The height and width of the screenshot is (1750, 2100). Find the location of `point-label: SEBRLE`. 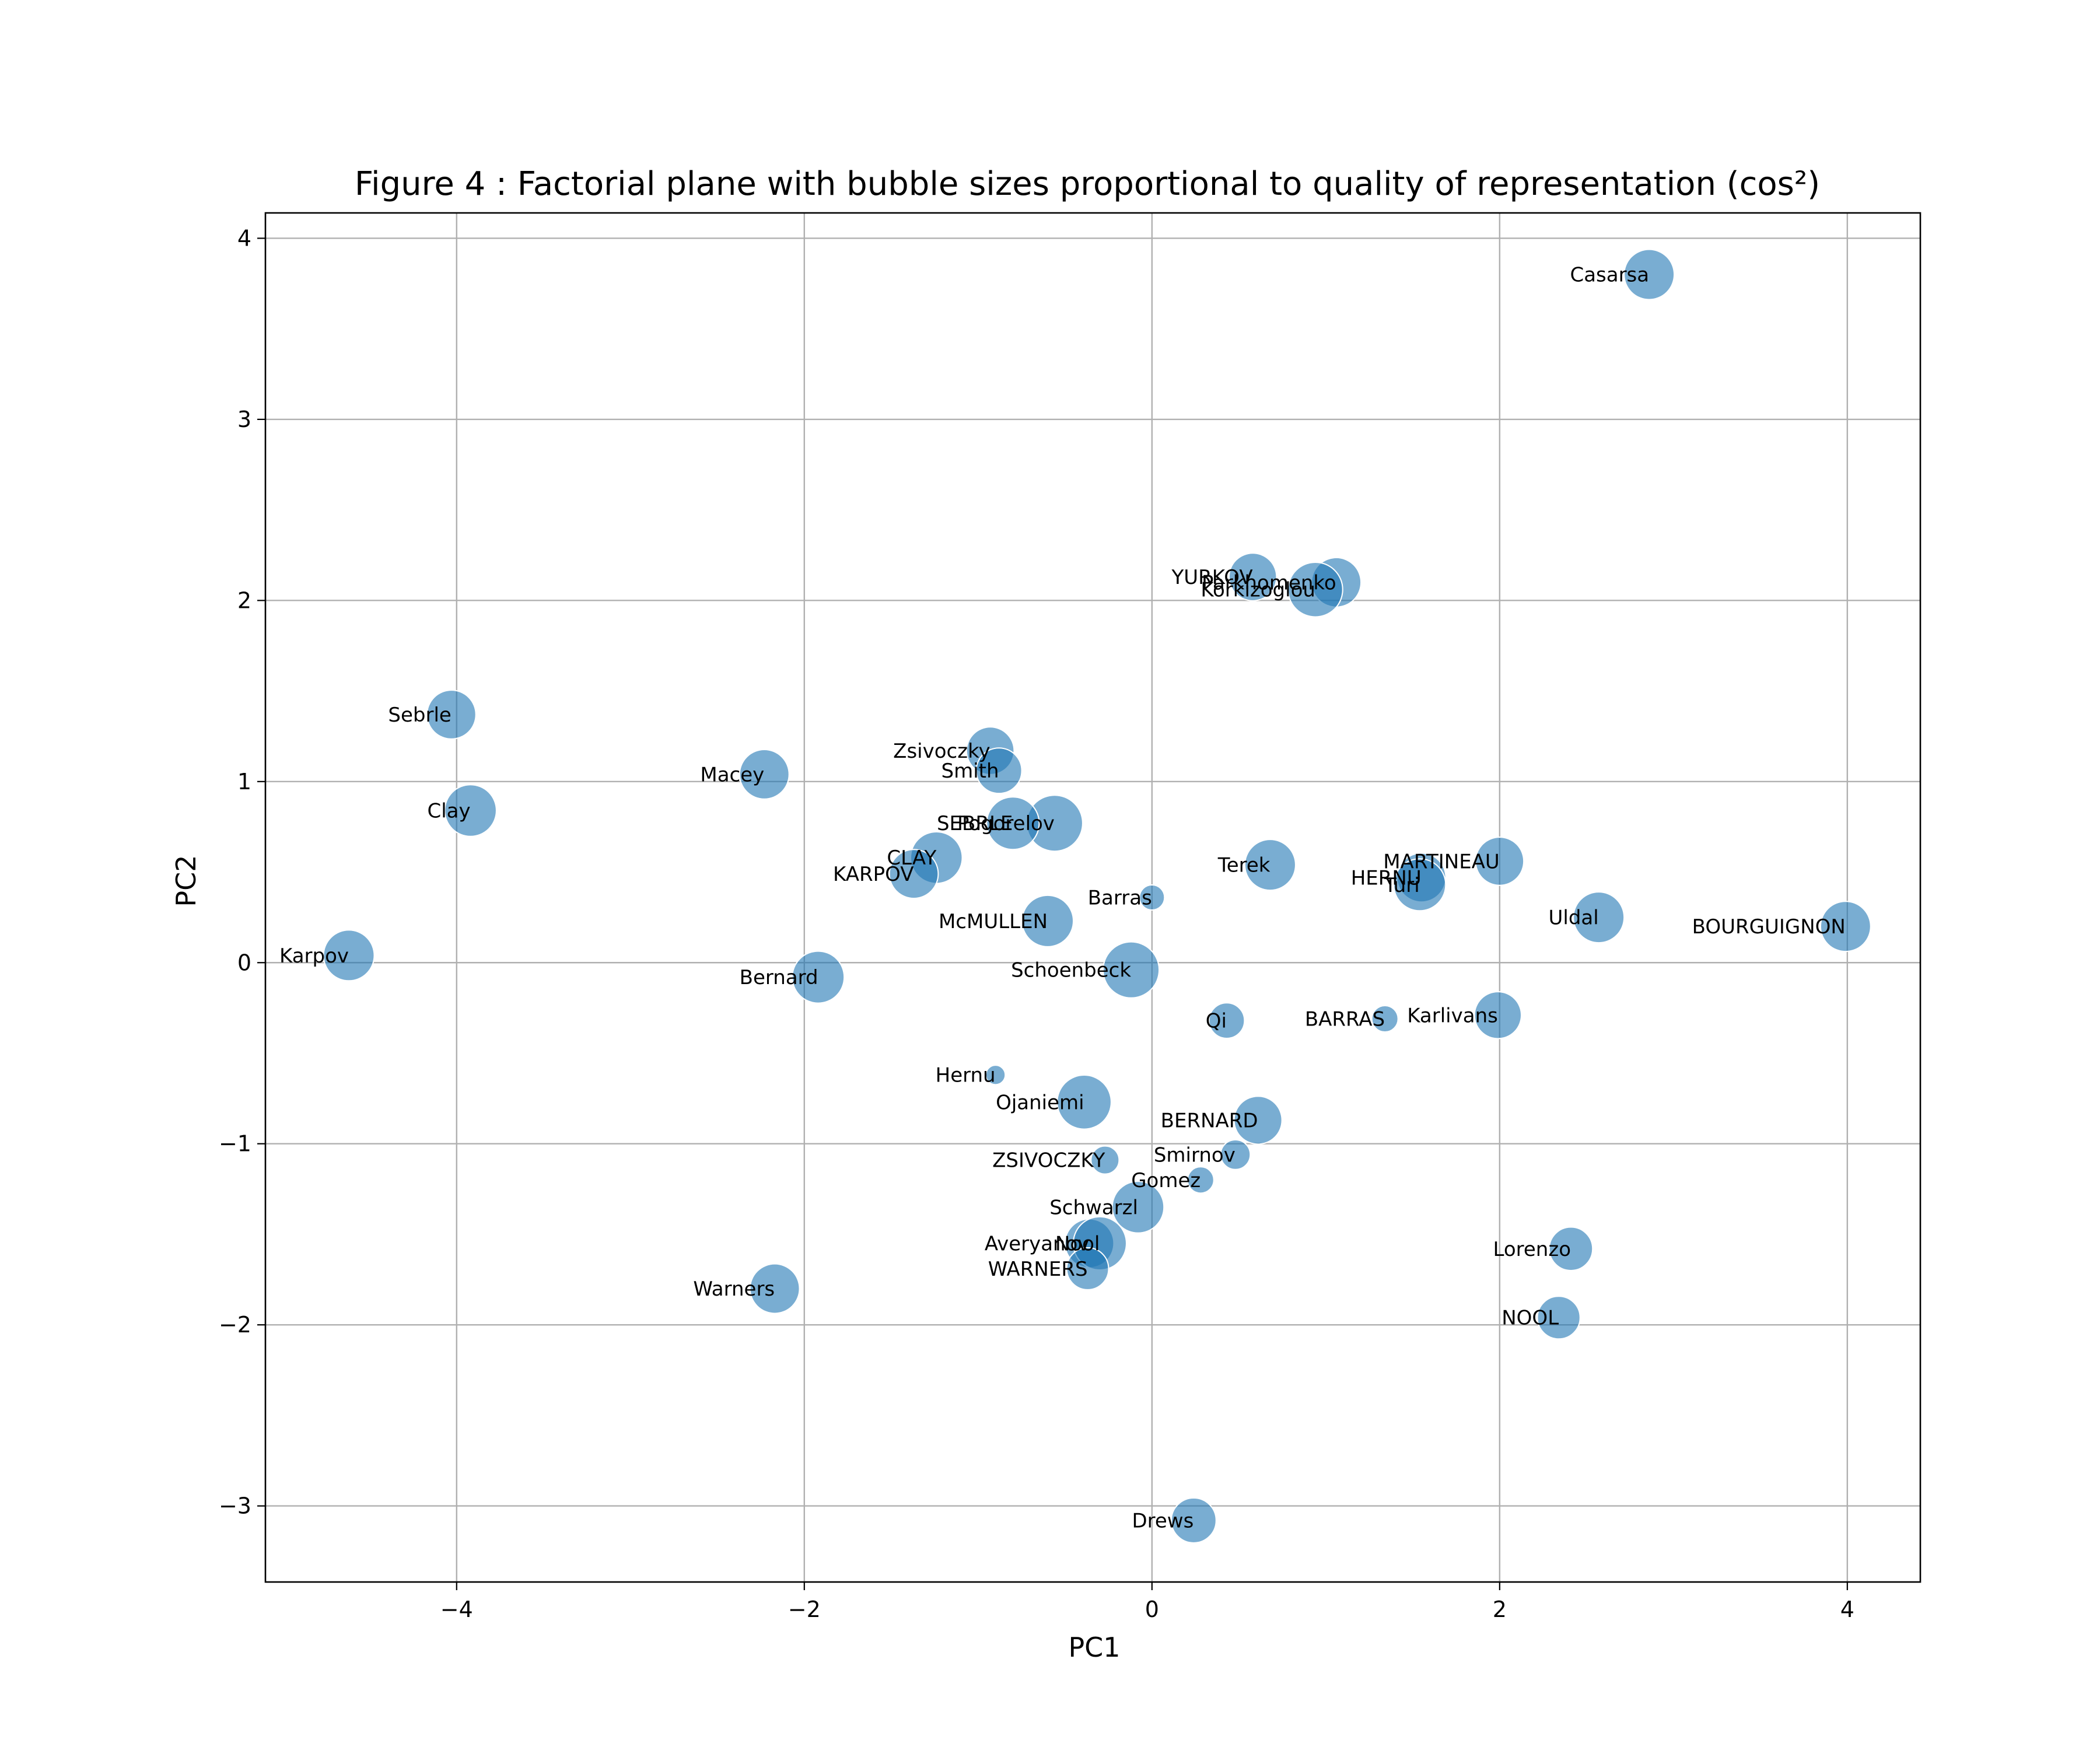

point-label: SEBRLE is located at coordinates (975, 823).